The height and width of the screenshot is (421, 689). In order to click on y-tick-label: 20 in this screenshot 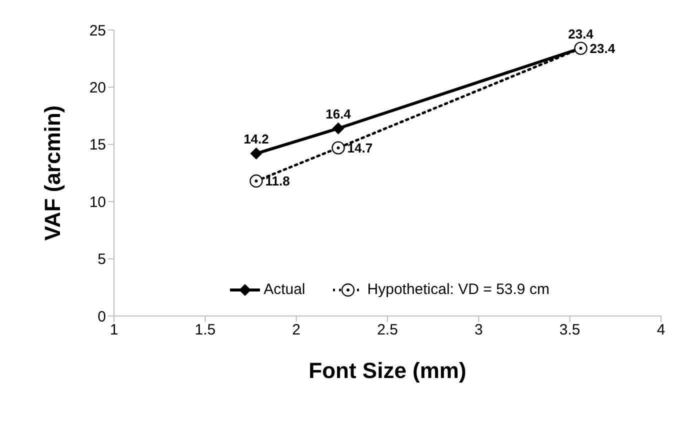, I will do `click(97, 88)`.